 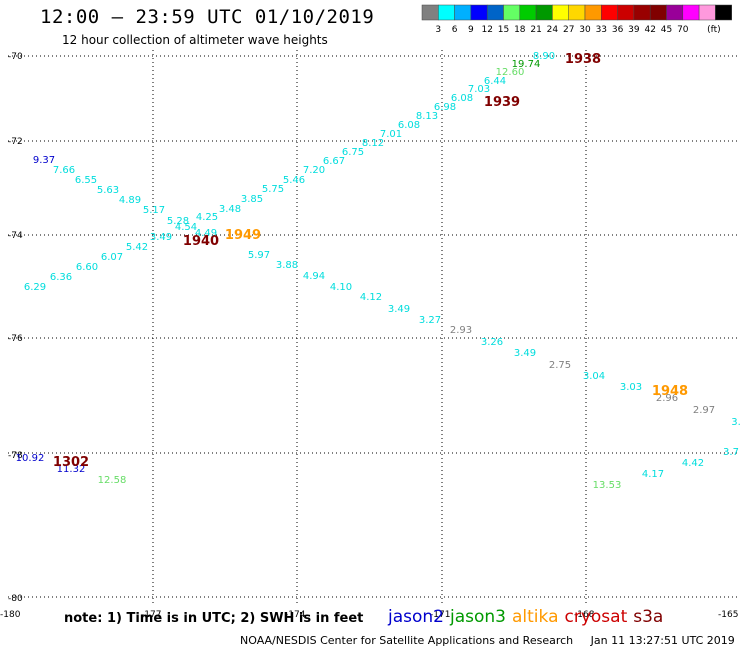 I want to click on wave-height-label: 3., so click(x=735, y=422).